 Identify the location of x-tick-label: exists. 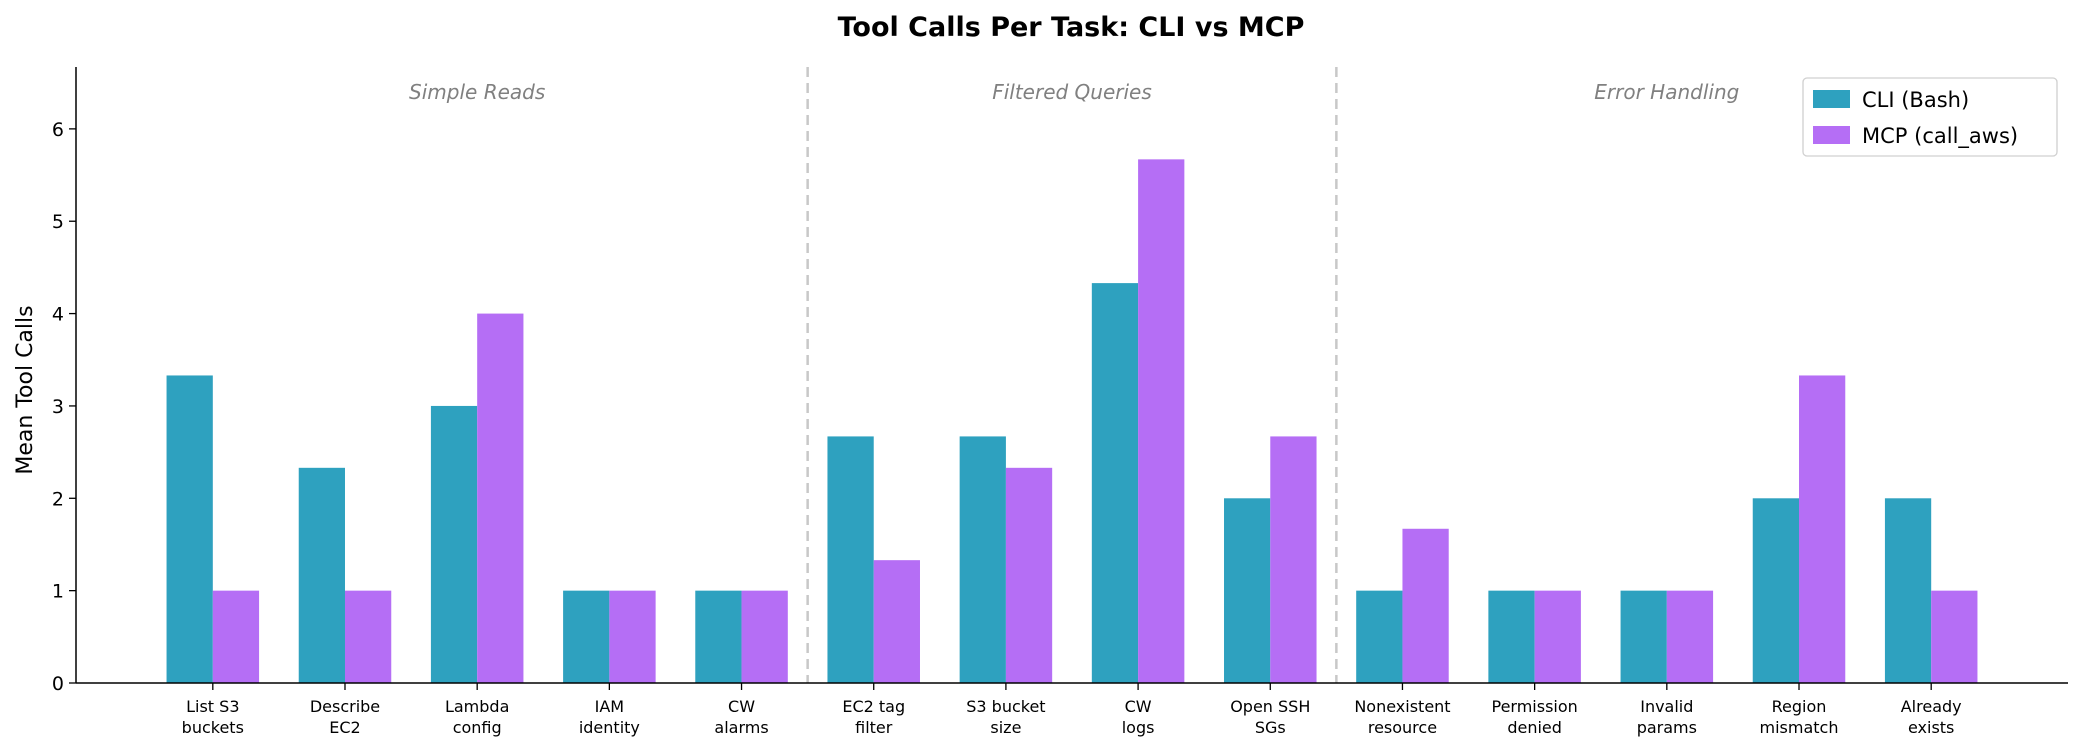
(1931, 727).